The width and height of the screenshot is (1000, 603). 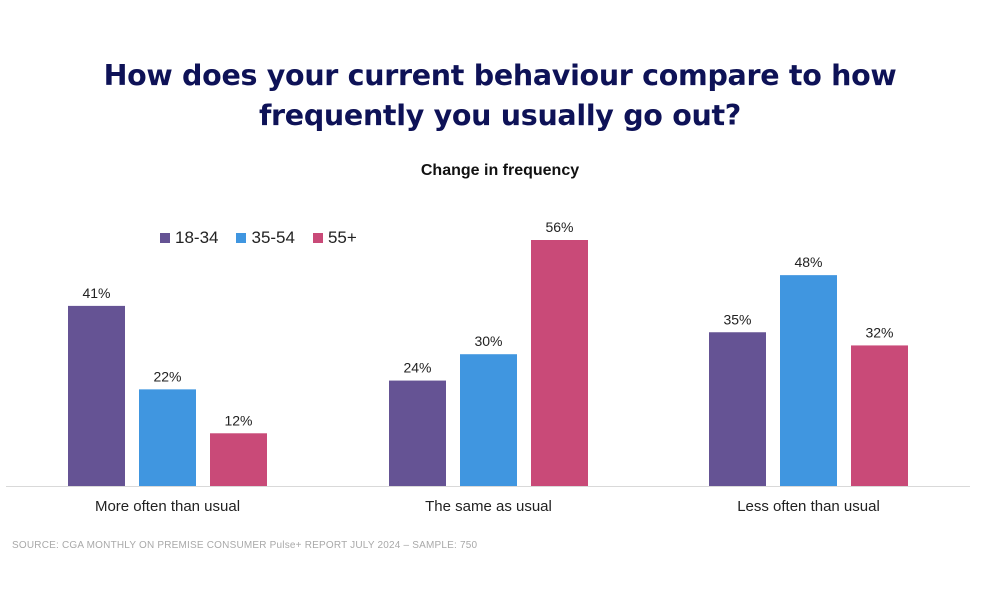 I want to click on data-label: 22%, so click(x=167, y=376).